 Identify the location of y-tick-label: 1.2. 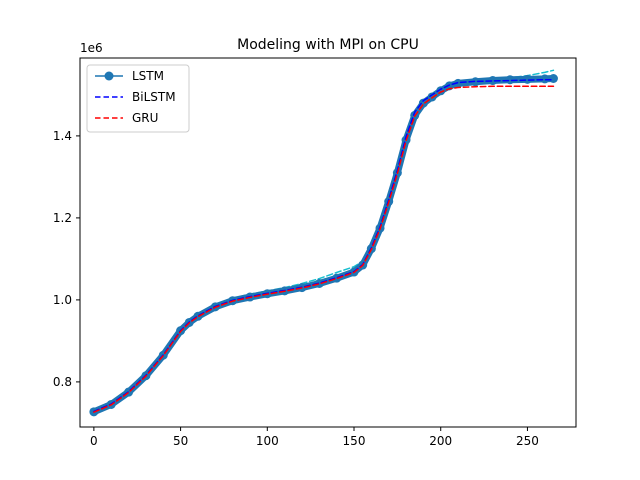
(62, 218).